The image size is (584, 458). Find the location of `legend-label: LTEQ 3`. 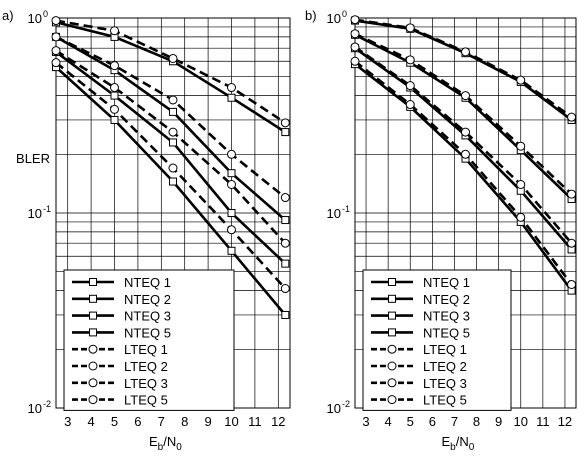

legend-label: LTEQ 3 is located at coordinates (146, 383).